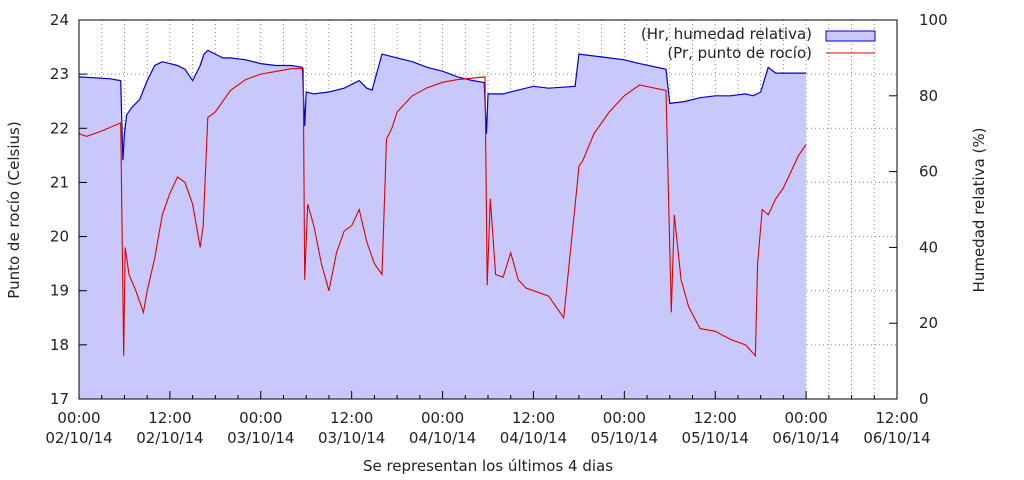 This screenshot has width=1024, height=480. Describe the element at coordinates (488, 466) in the screenshot. I see `x-axis-title: Se representan los últimos 4 dias` at that location.